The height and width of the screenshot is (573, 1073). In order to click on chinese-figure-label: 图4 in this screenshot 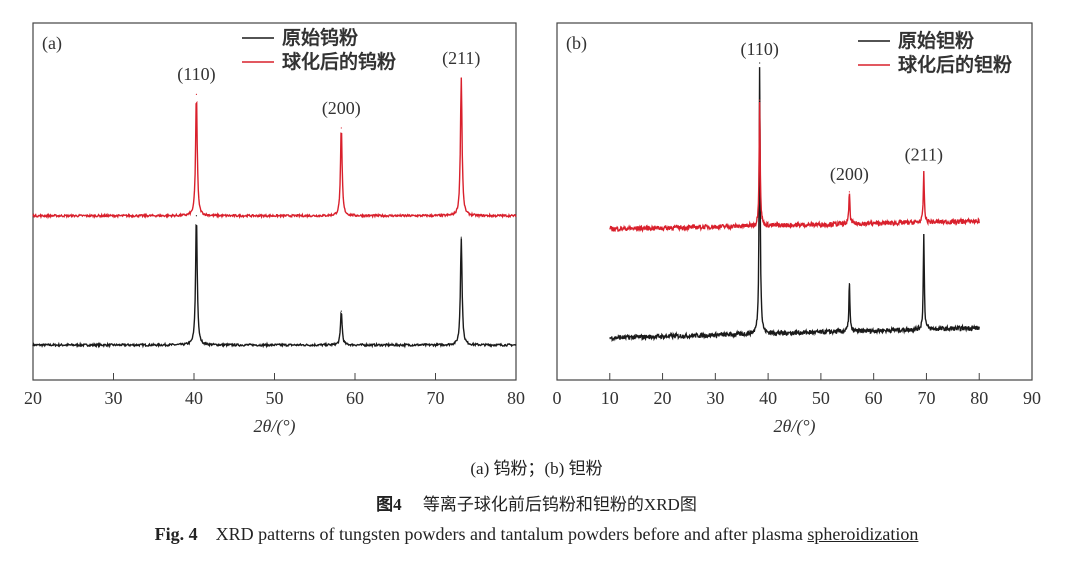, I will do `click(389, 504)`.